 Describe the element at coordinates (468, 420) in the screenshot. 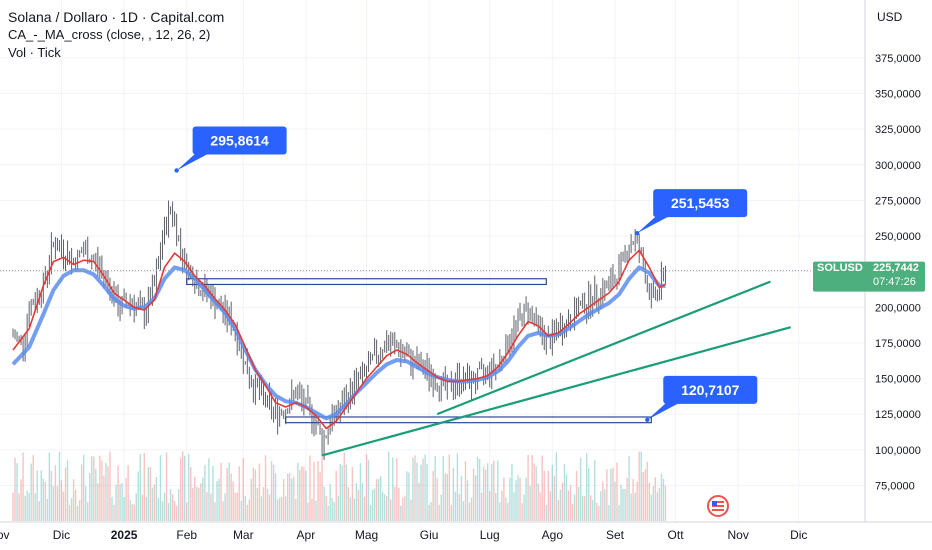

I see `price-zone` at that location.